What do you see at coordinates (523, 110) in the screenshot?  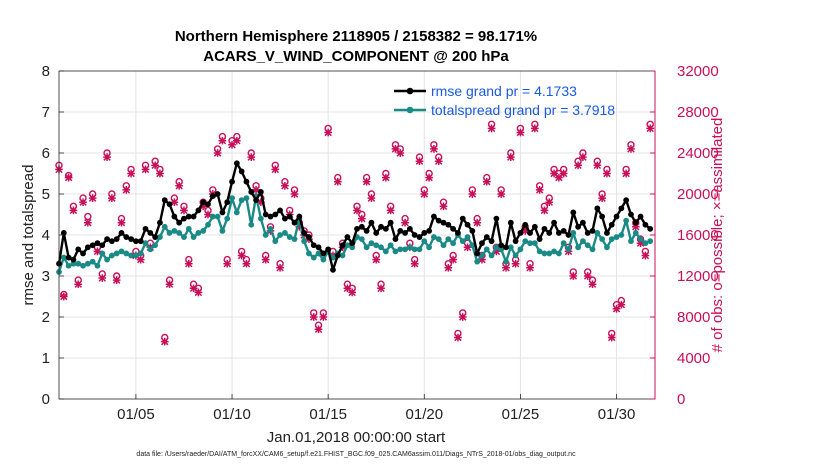 I see `legend-spread-label: totalspread grand pr = 3.7918` at bounding box center [523, 110].